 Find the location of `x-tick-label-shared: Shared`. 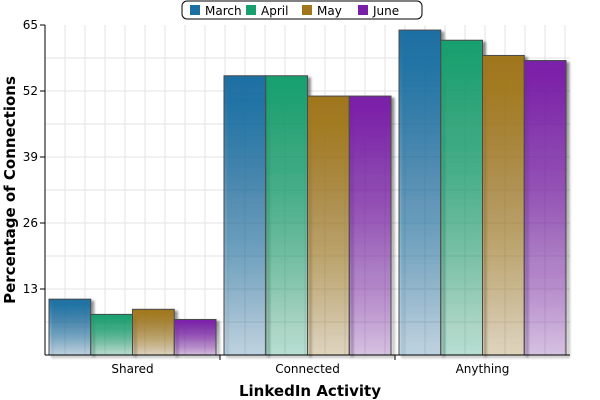

x-tick-label-shared: Shared is located at coordinates (132, 369).